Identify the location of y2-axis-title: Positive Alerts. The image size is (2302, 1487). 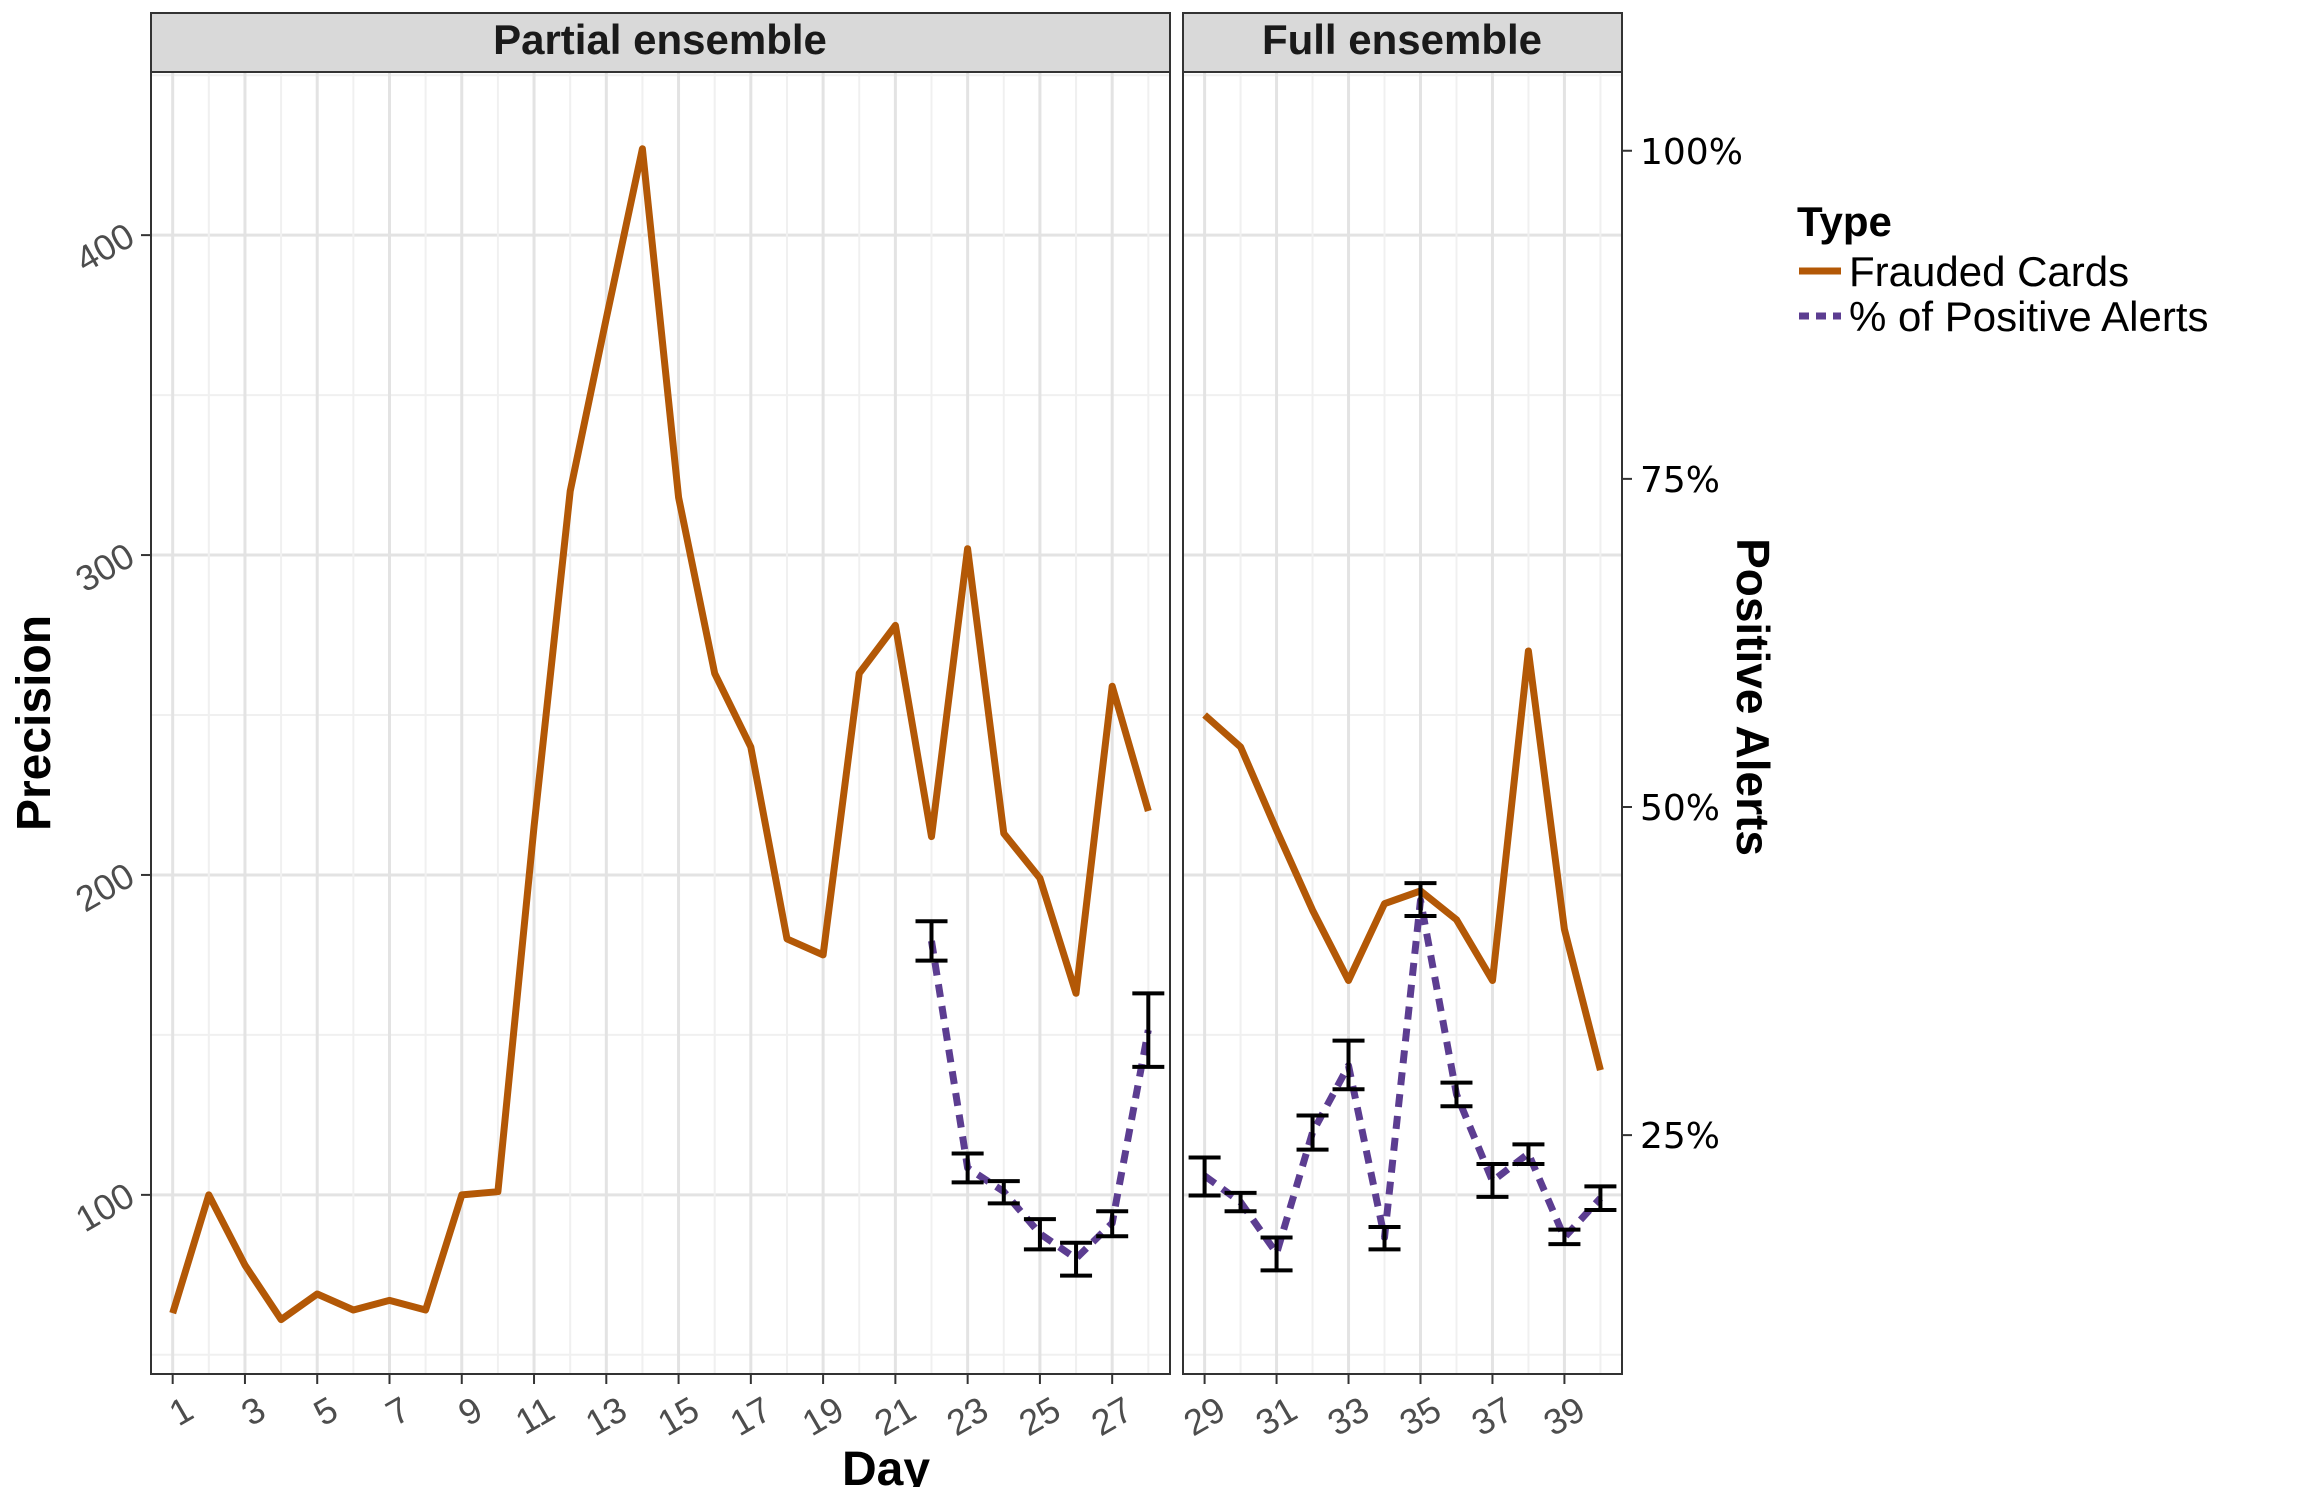
(1753, 697).